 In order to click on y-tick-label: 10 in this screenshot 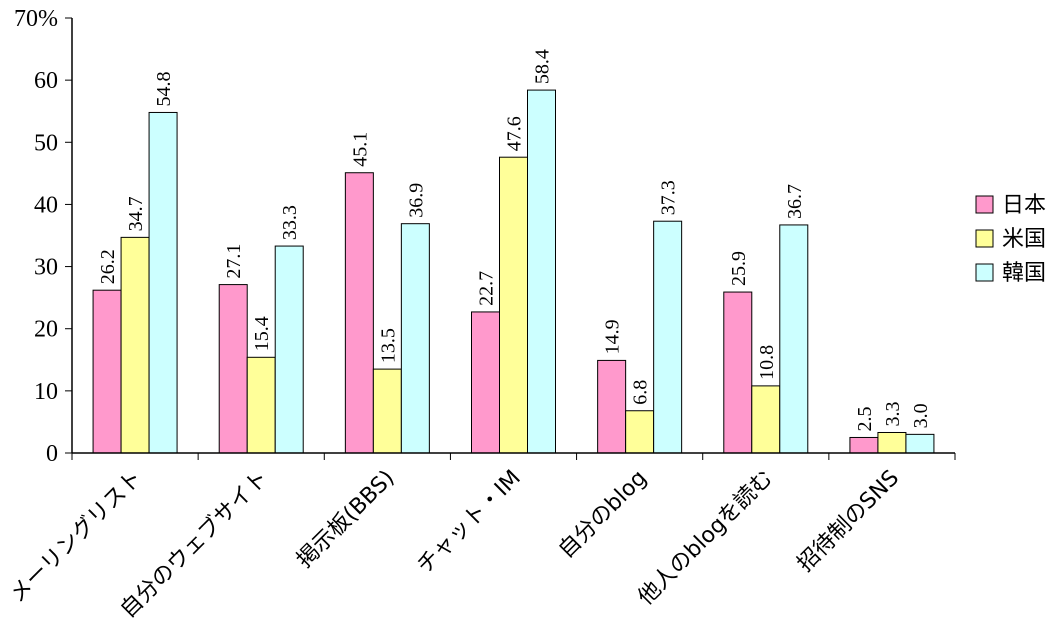, I will do `click(46, 392)`.